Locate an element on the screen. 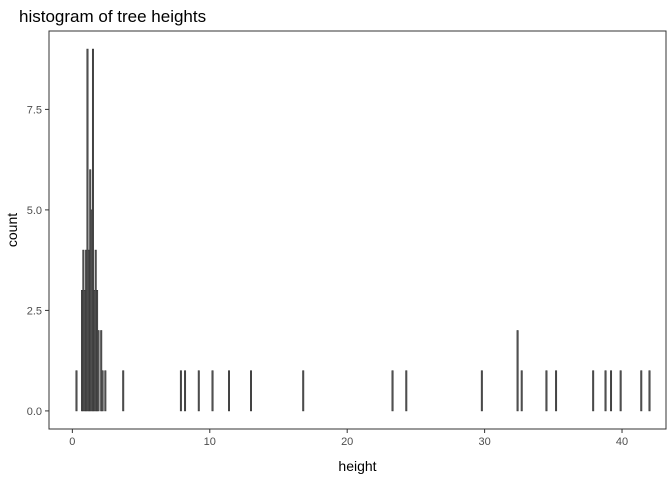  x-tick-label-1: 10 is located at coordinates (210, 442).